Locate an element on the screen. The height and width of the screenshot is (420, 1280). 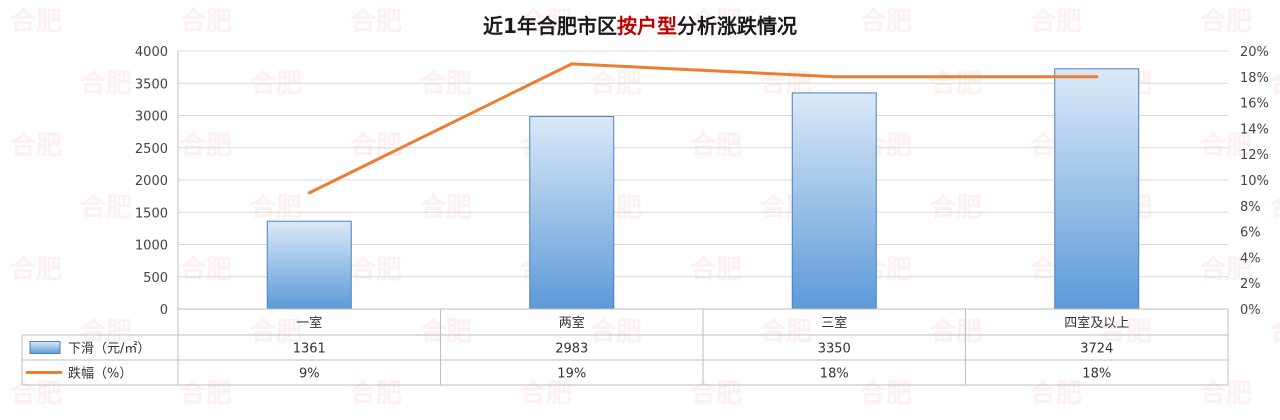
y-right-tick-label: 12% is located at coordinates (1254, 155).